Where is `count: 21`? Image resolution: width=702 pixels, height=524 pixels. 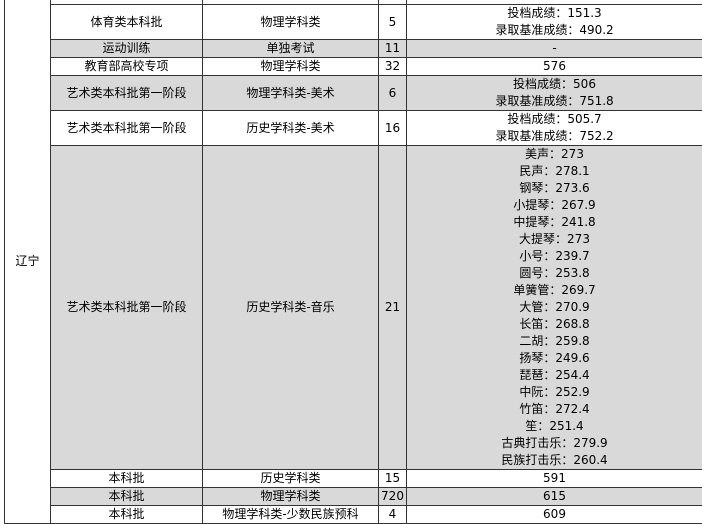 count: 21 is located at coordinates (393, 308).